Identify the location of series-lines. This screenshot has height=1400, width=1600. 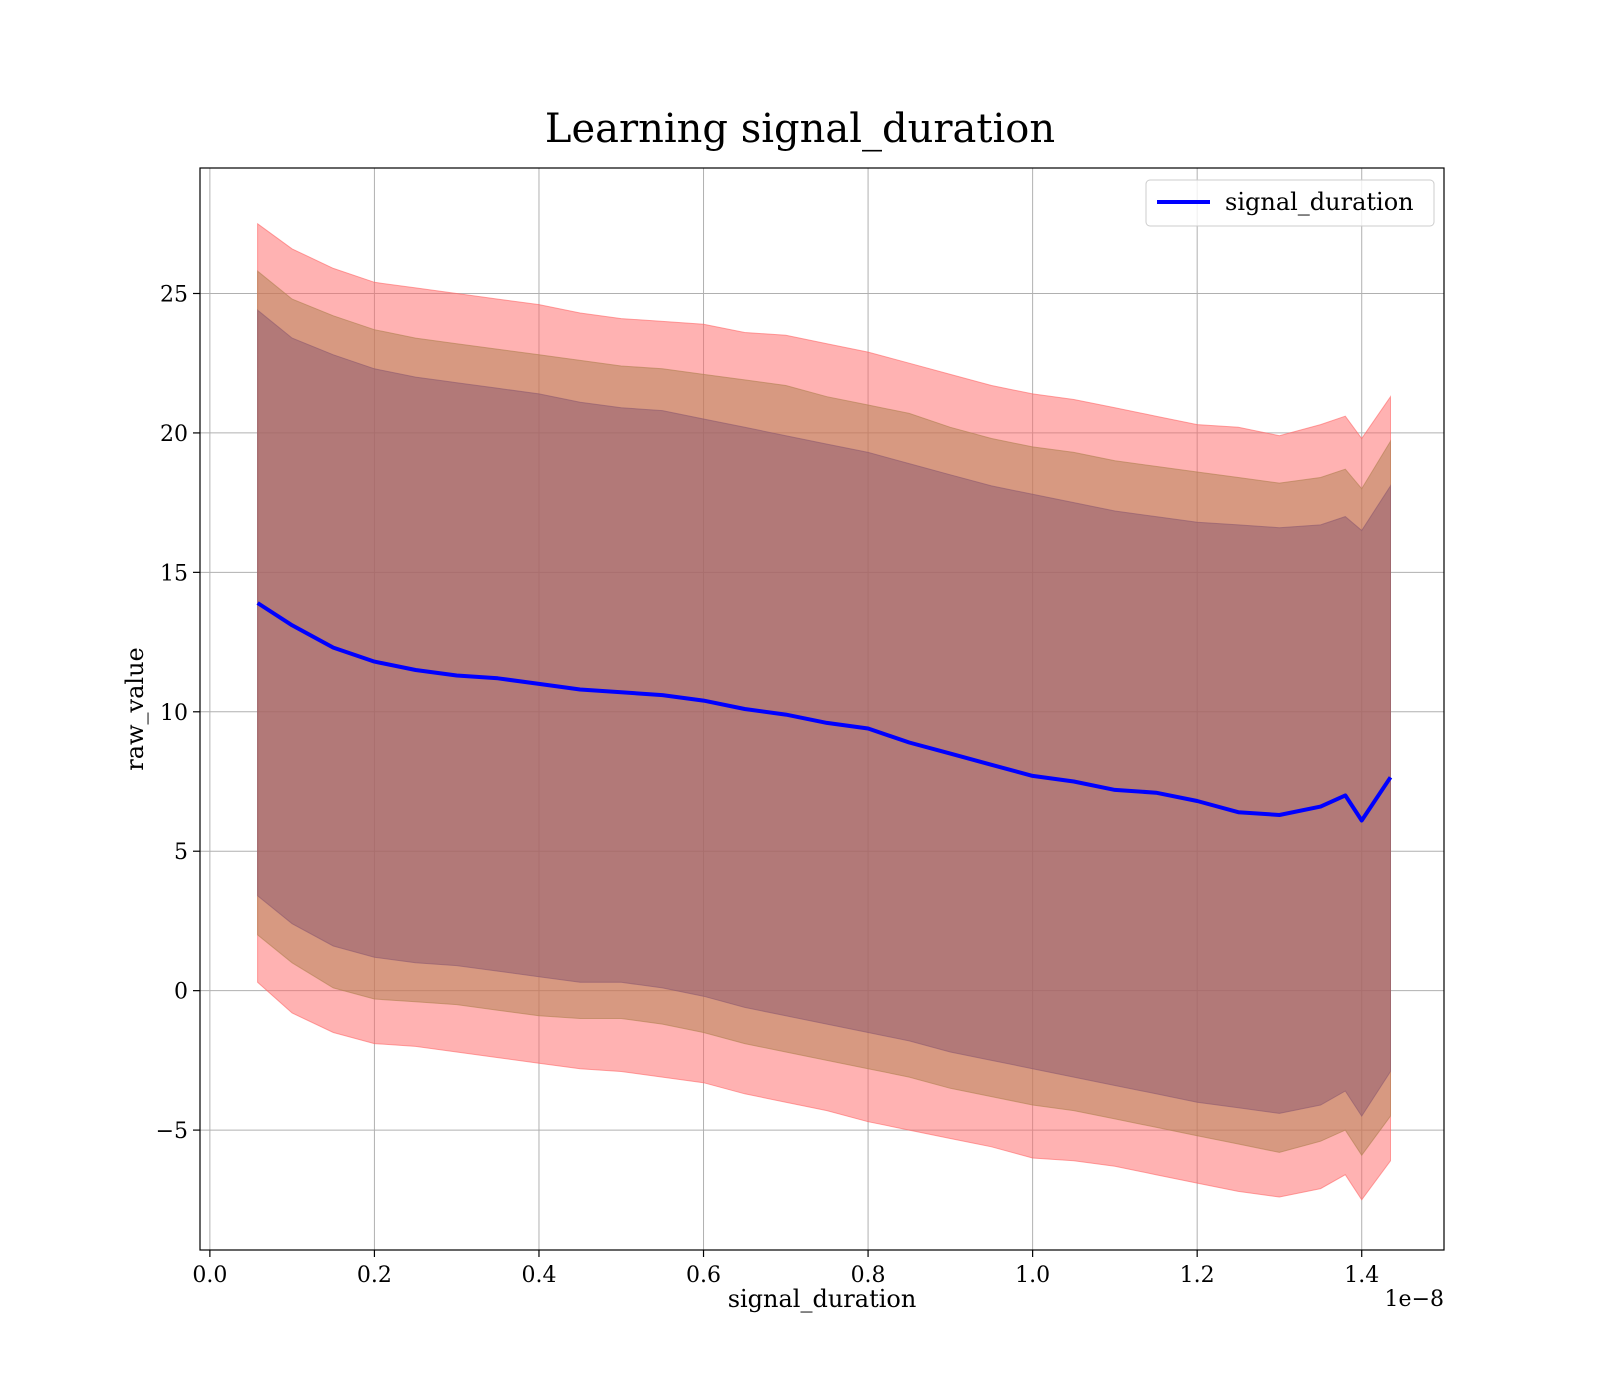
(824, 712).